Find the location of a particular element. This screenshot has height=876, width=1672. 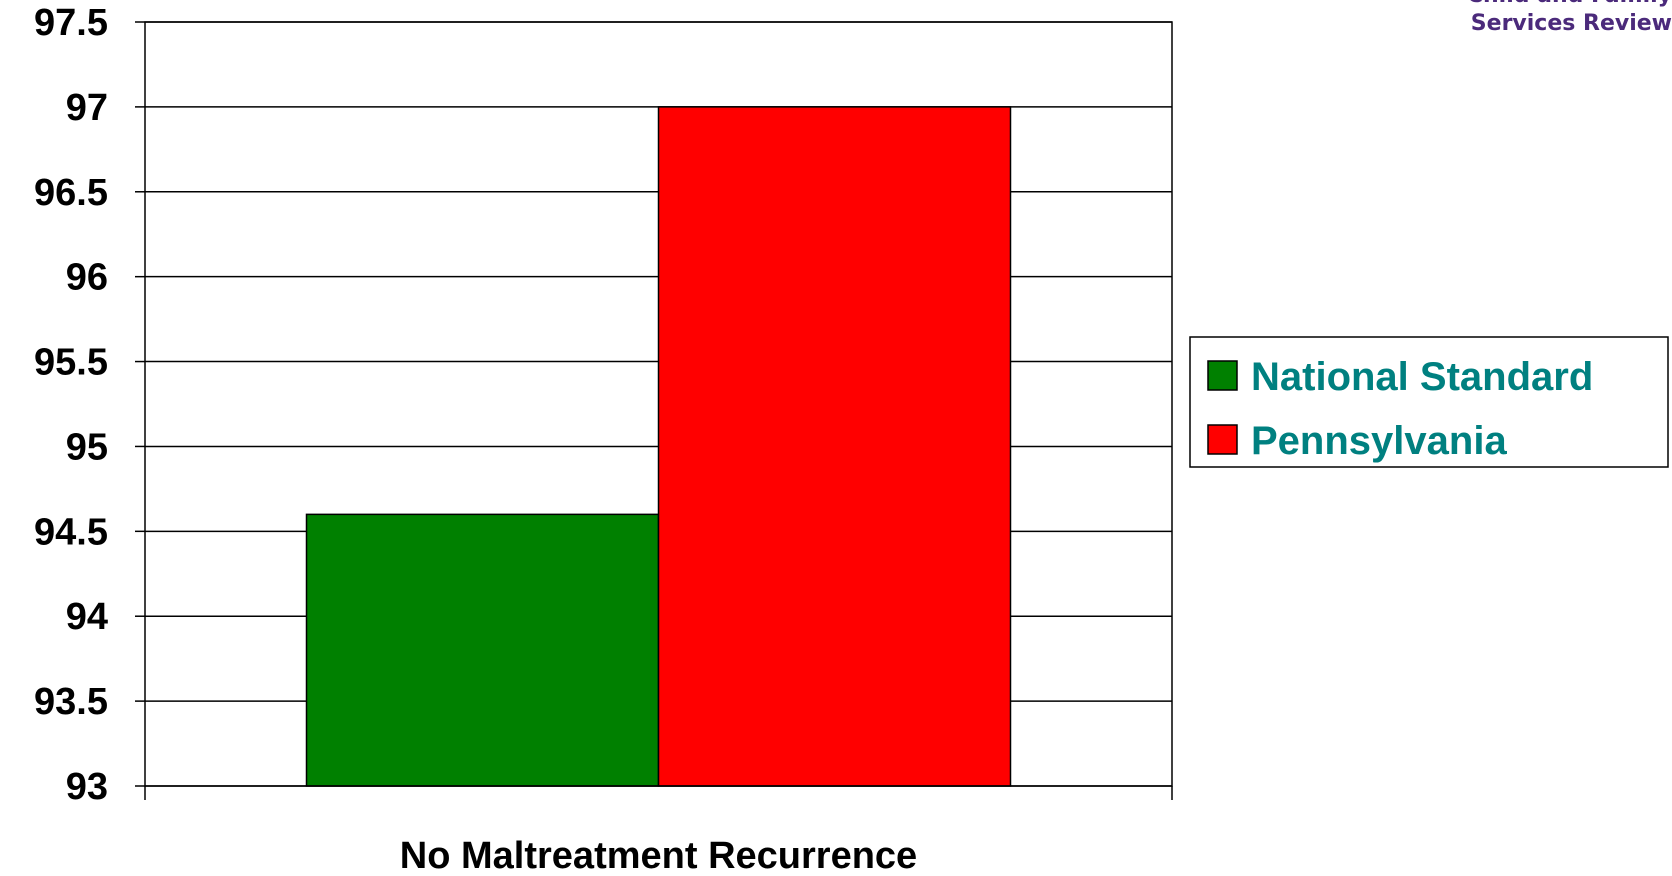

y-tick-label: 95 is located at coordinates (87, 447).